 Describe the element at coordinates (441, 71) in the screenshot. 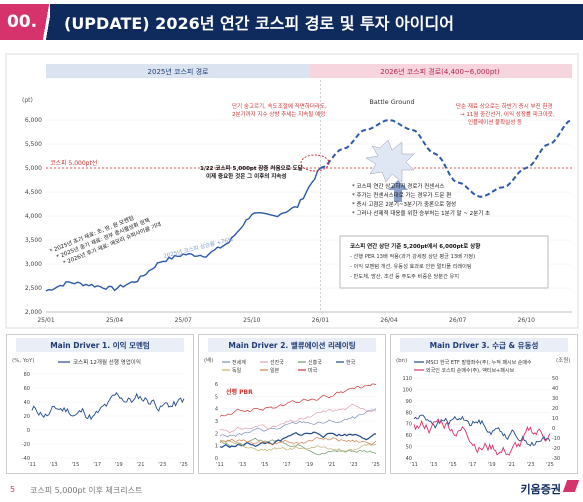

I see `band-2026` at that location.